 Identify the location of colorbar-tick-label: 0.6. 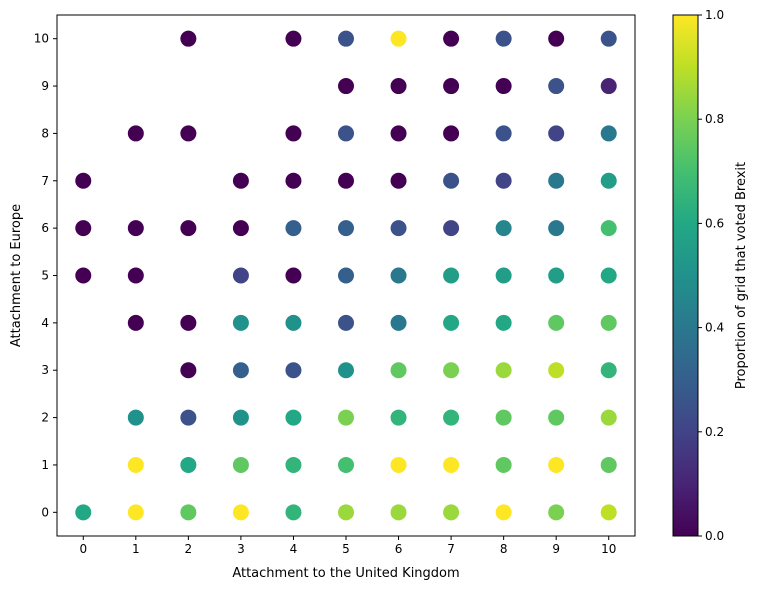
(714, 223).